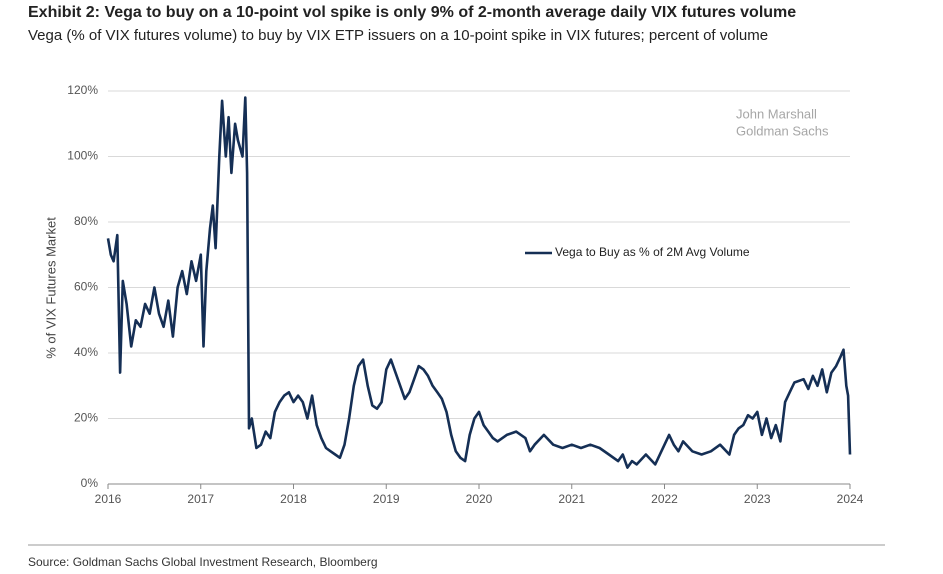  I want to click on y-tick-label: 40%, so click(86, 352).